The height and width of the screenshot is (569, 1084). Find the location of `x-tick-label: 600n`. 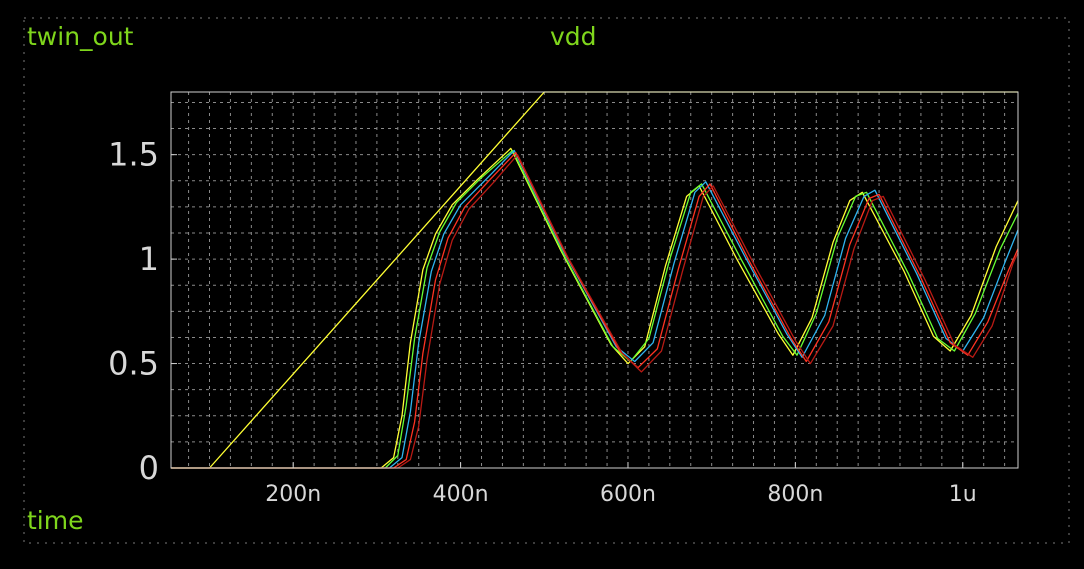

x-tick-label: 600n is located at coordinates (628, 494).